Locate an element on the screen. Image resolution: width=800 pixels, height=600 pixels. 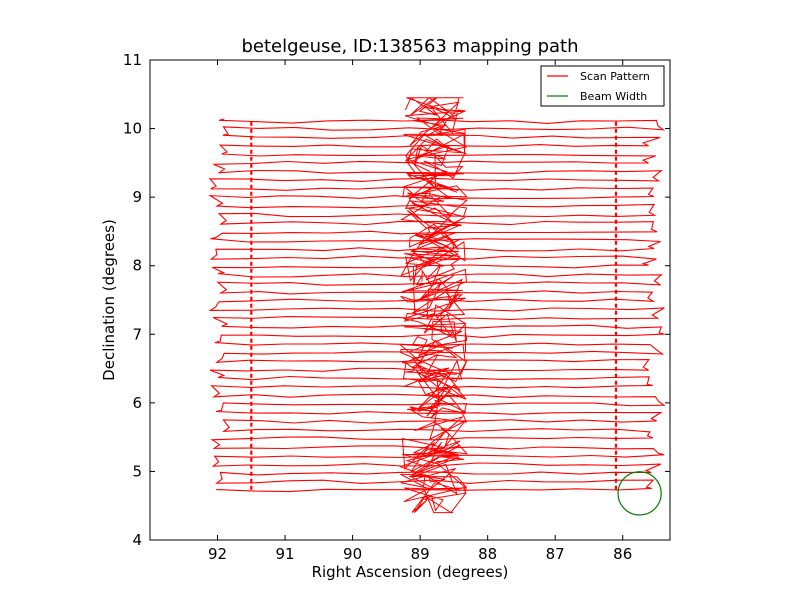
legend-scan-label: Scan Pattern is located at coordinates (615, 76).